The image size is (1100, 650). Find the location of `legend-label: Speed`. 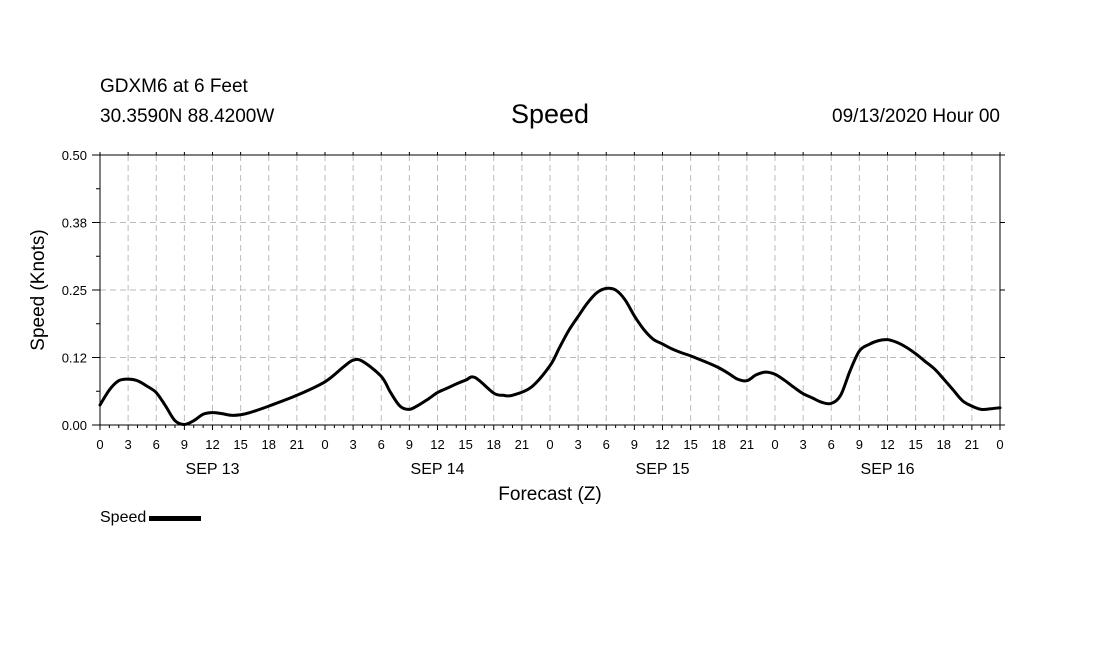

legend-label: Speed is located at coordinates (123, 517).